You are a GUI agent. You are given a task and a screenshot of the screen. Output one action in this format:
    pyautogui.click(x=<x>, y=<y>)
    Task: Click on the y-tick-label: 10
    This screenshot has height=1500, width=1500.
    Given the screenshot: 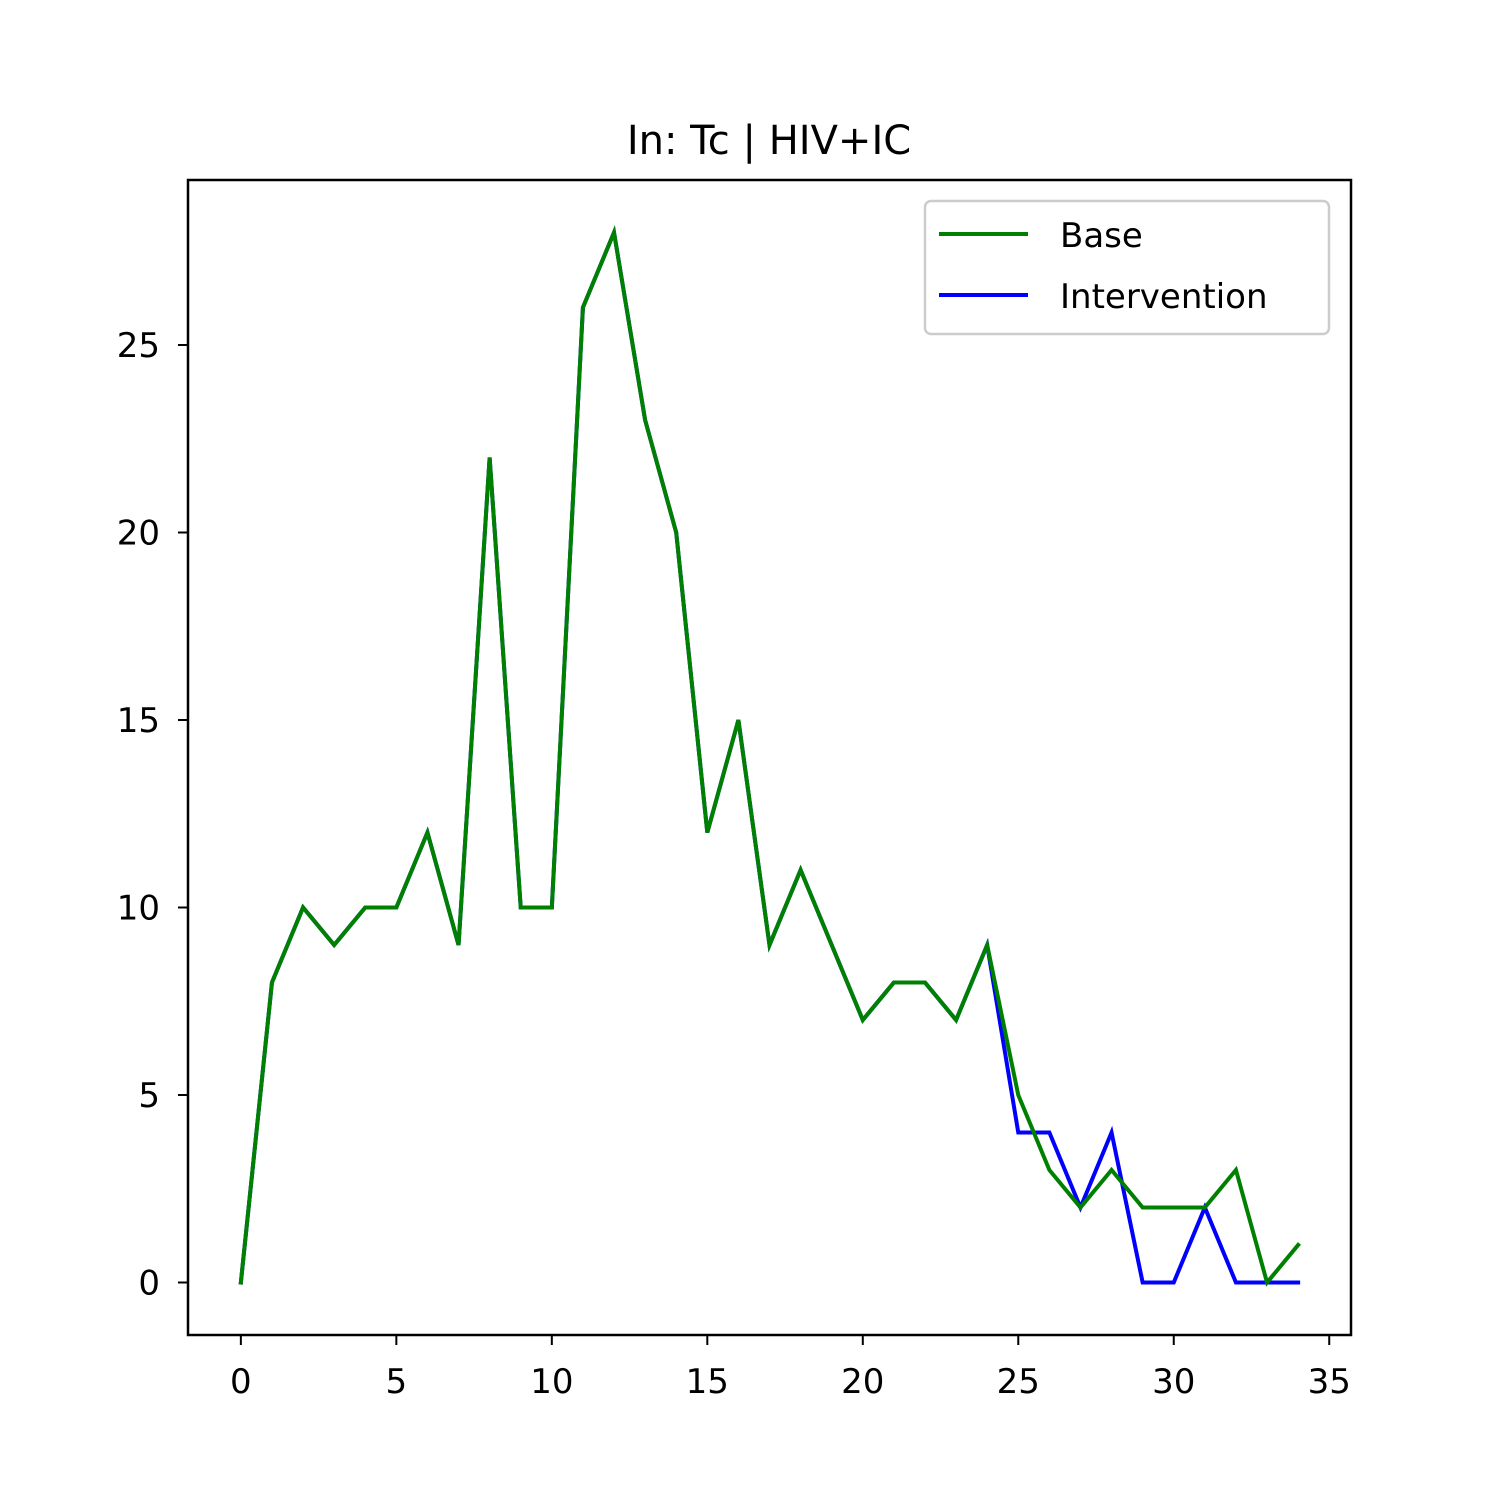 What is the action you would take?
    pyautogui.click(x=138, y=909)
    